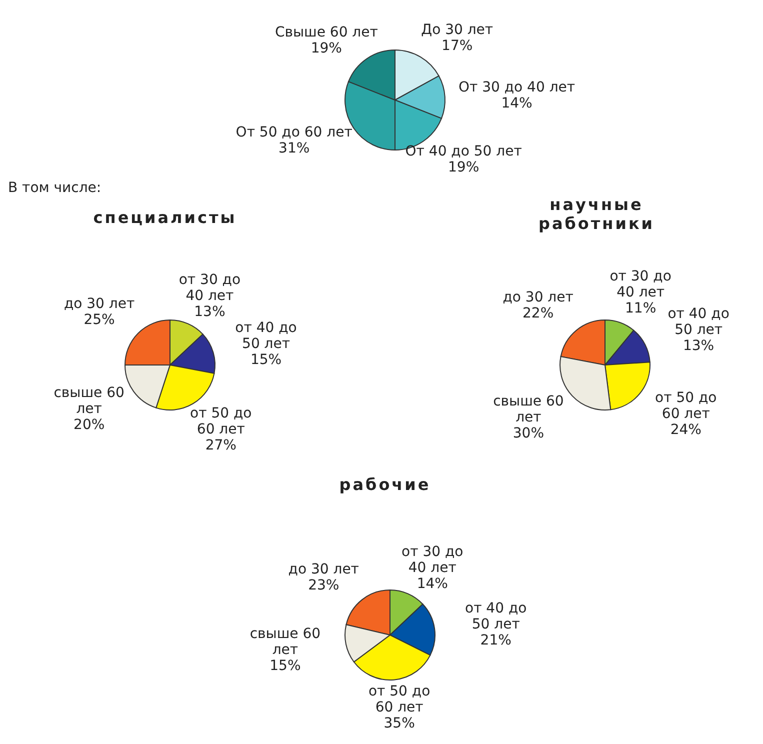  I want to click on slice-label: От 50 до 60 лет, so click(294, 132).